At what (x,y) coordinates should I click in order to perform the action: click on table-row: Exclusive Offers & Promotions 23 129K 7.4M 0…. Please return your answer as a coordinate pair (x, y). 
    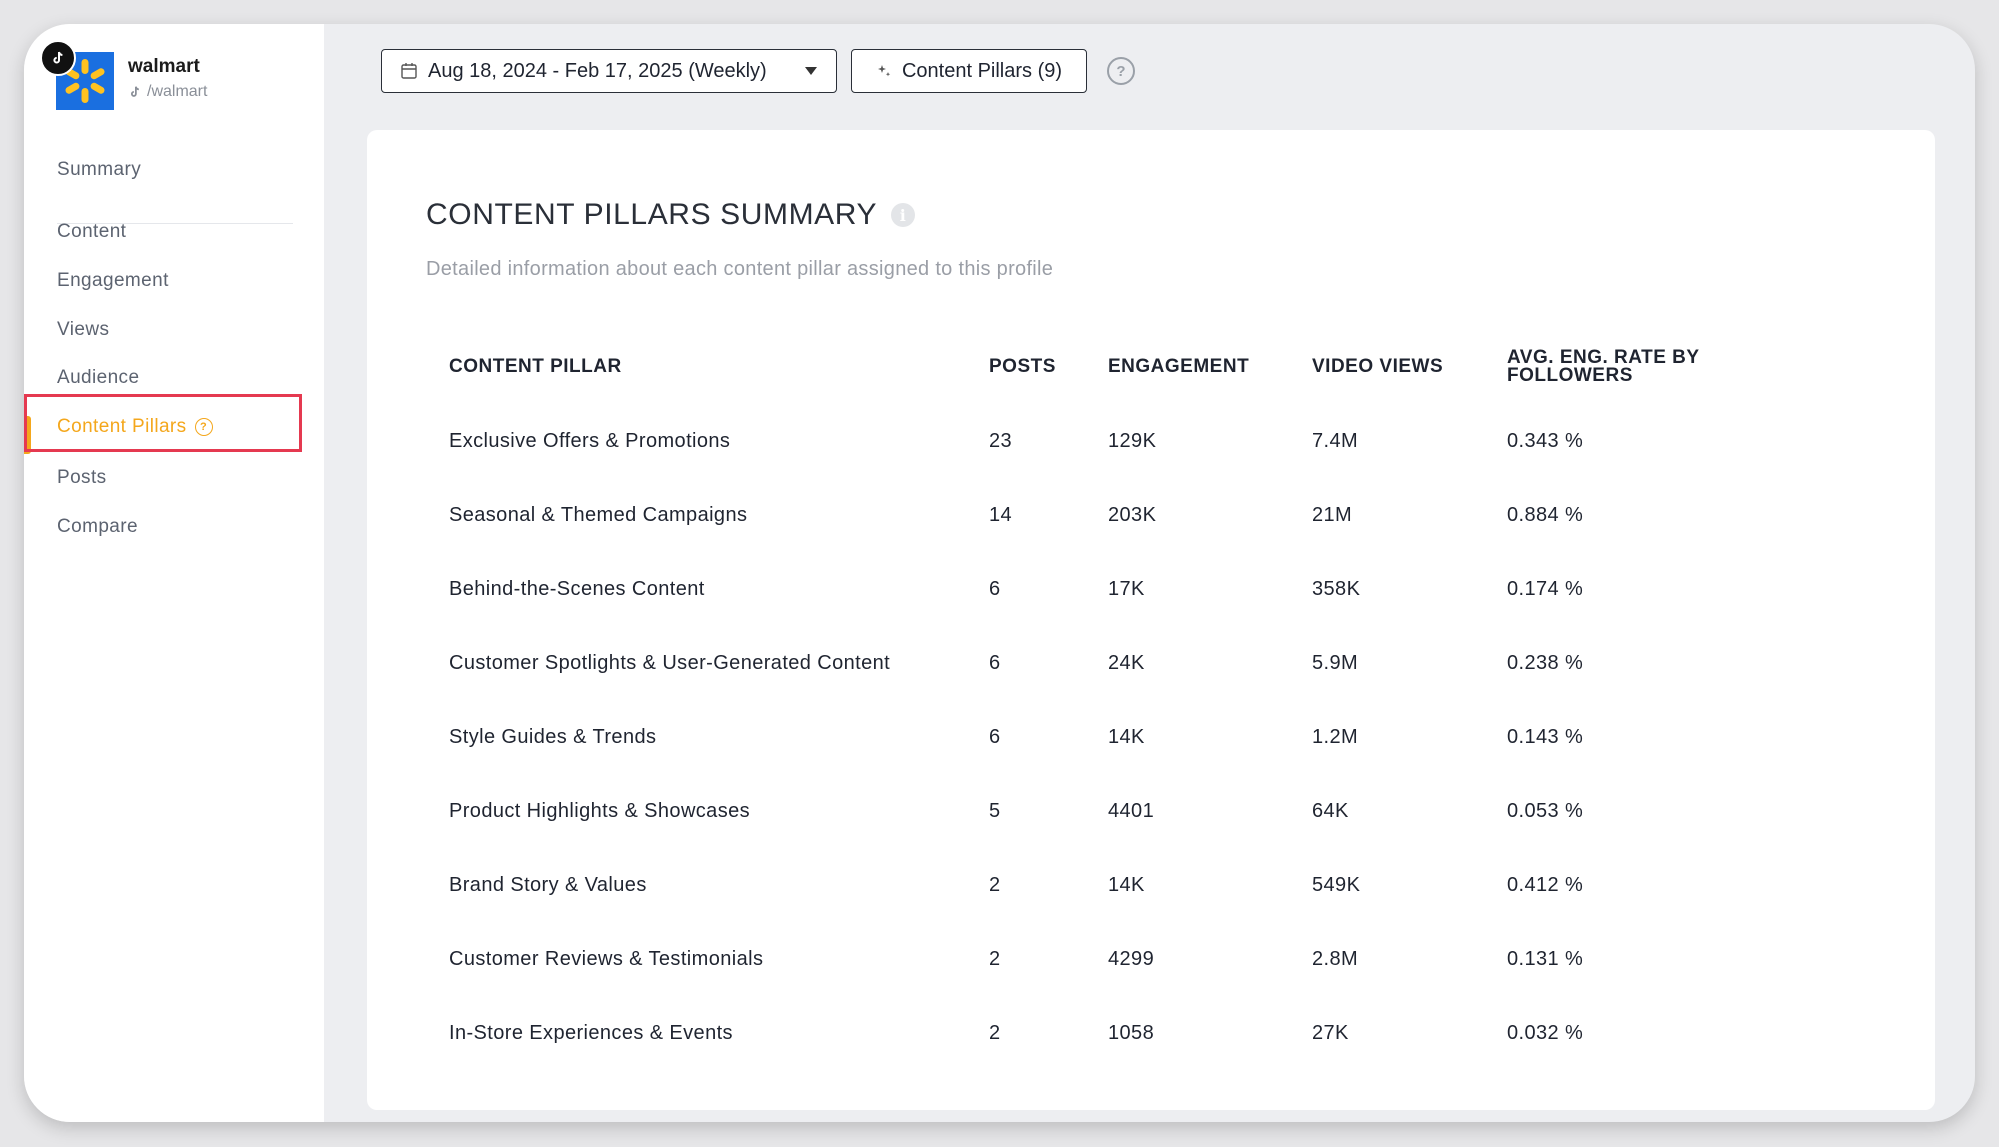
    Looking at the image, I should click on (1087, 441).